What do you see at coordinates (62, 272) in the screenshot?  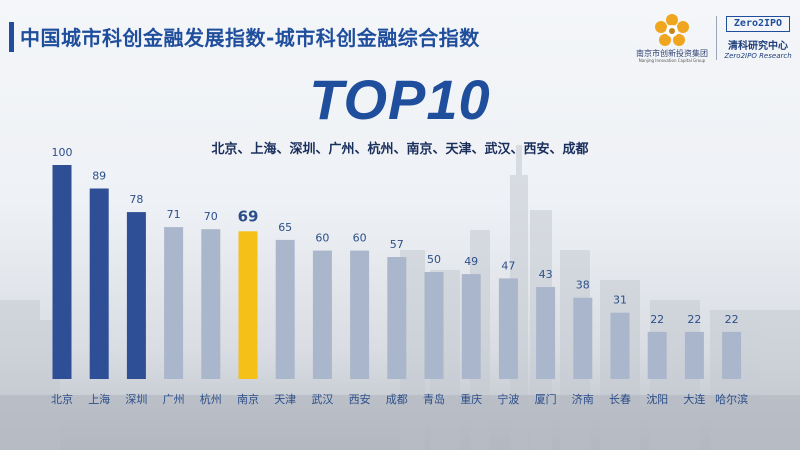 I see `bar-北京` at bounding box center [62, 272].